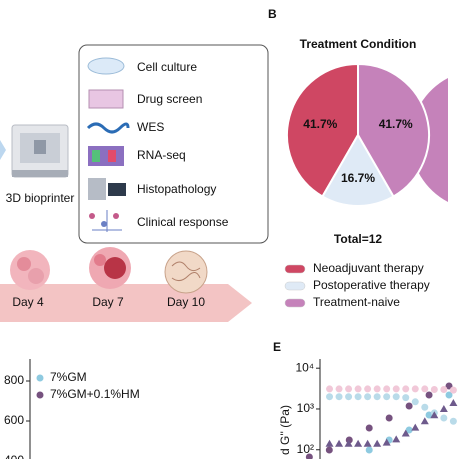 The width and height of the screenshot is (459, 459). Describe the element at coordinates (368, 268) in the screenshot. I see `legend-label: Neoadjuvant therapy` at that location.